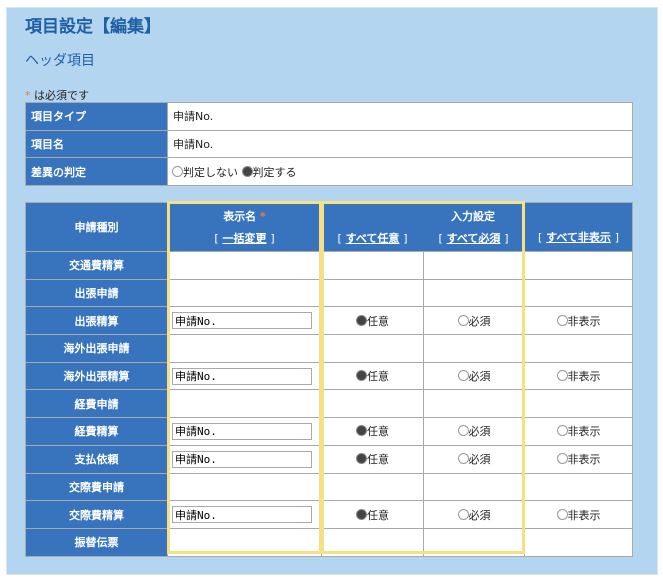 The image size is (663, 579). Describe the element at coordinates (96, 227) in the screenshot. I see `col-type-header: 申請種別` at that location.